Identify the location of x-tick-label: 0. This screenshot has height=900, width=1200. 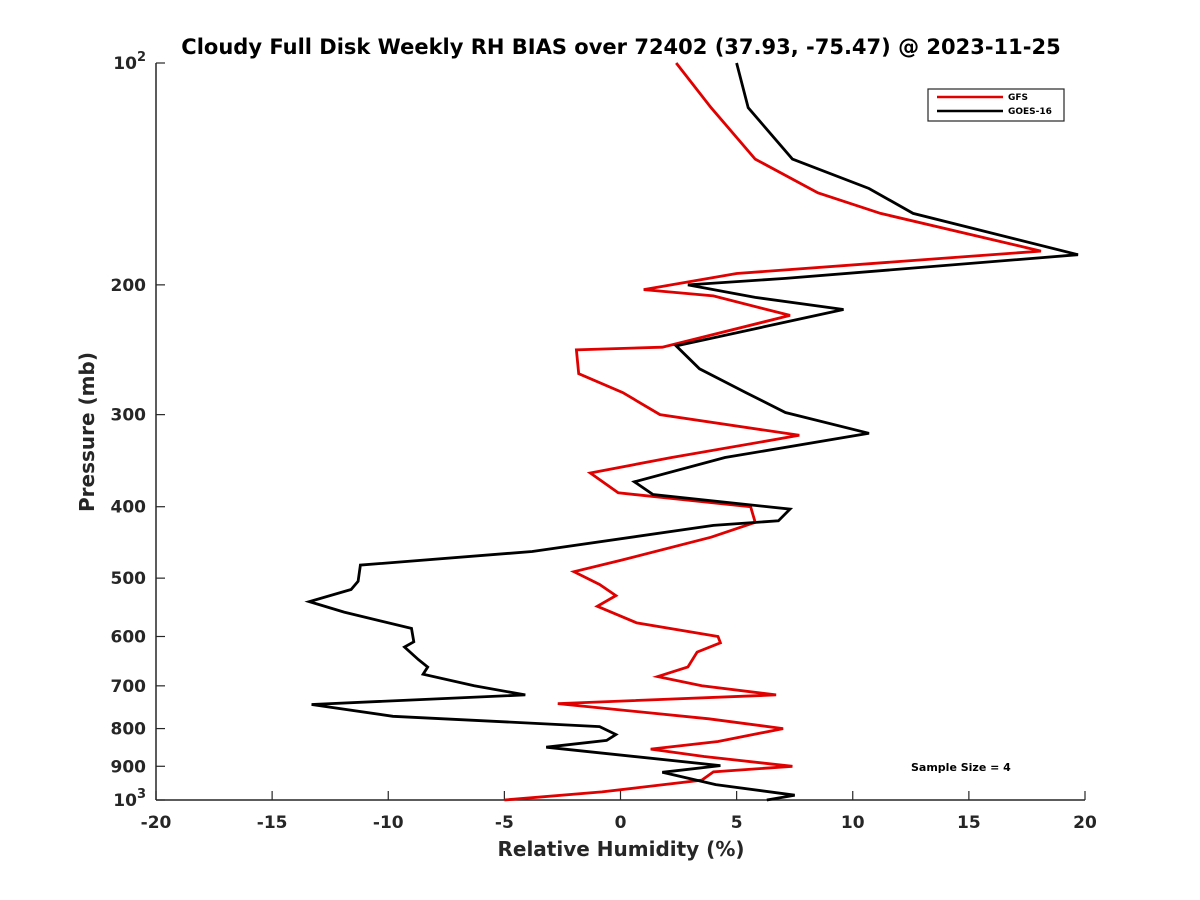
(621, 823).